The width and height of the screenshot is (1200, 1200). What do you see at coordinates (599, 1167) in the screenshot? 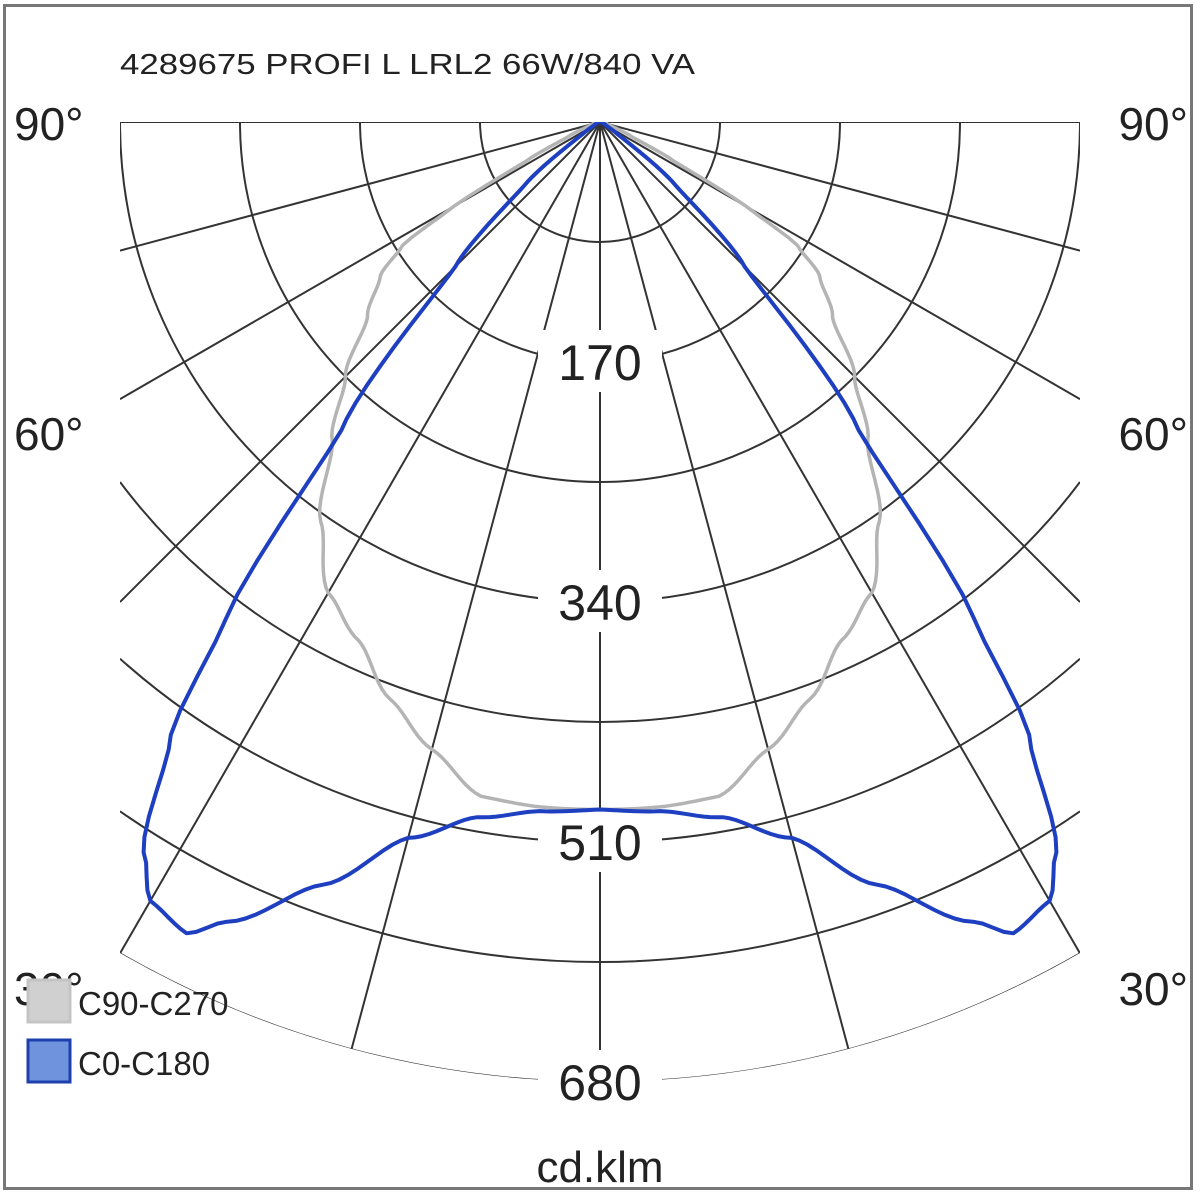
I see `unit-label: cd.klm` at bounding box center [599, 1167].